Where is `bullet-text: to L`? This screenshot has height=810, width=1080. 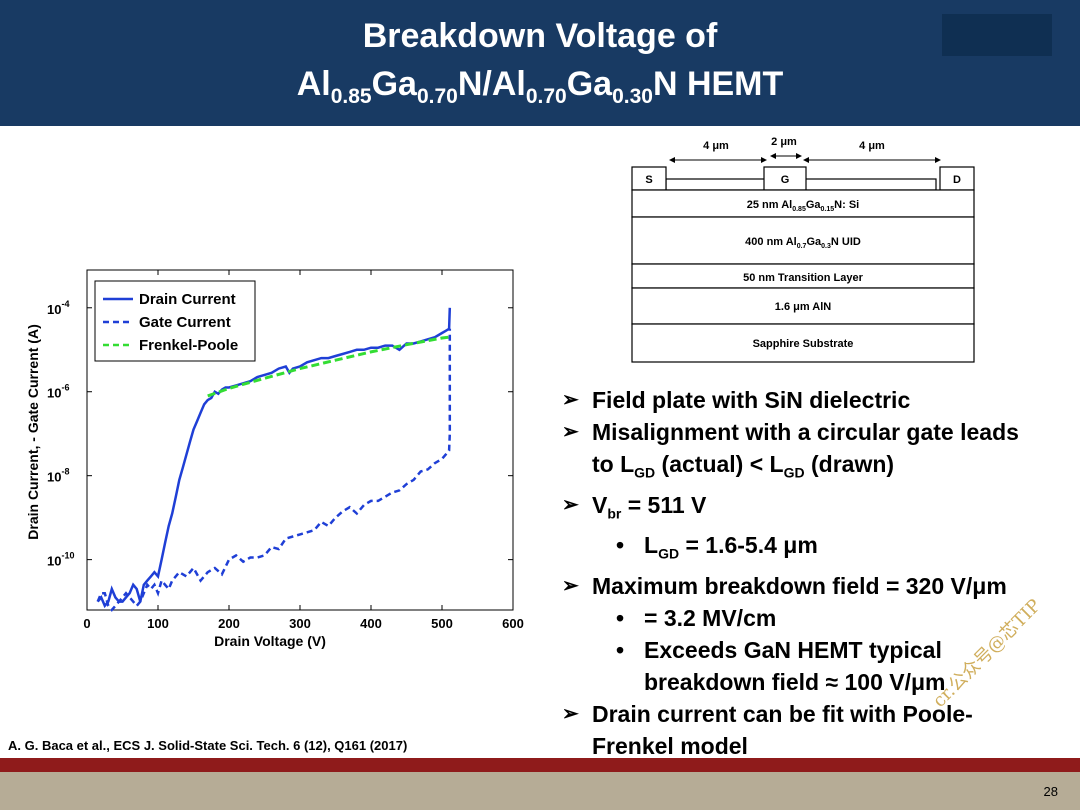
bullet-text: to L is located at coordinates (613, 464).